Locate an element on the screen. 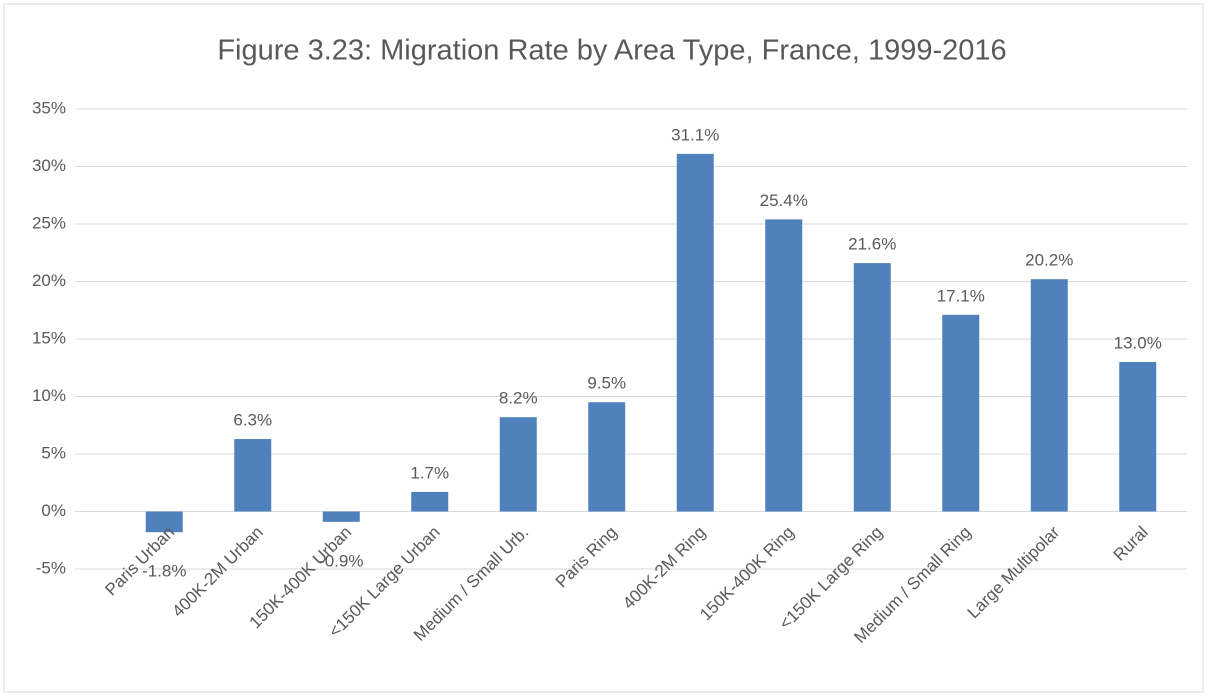 The width and height of the screenshot is (1208, 697). data-label: 13.0% is located at coordinates (1138, 342).